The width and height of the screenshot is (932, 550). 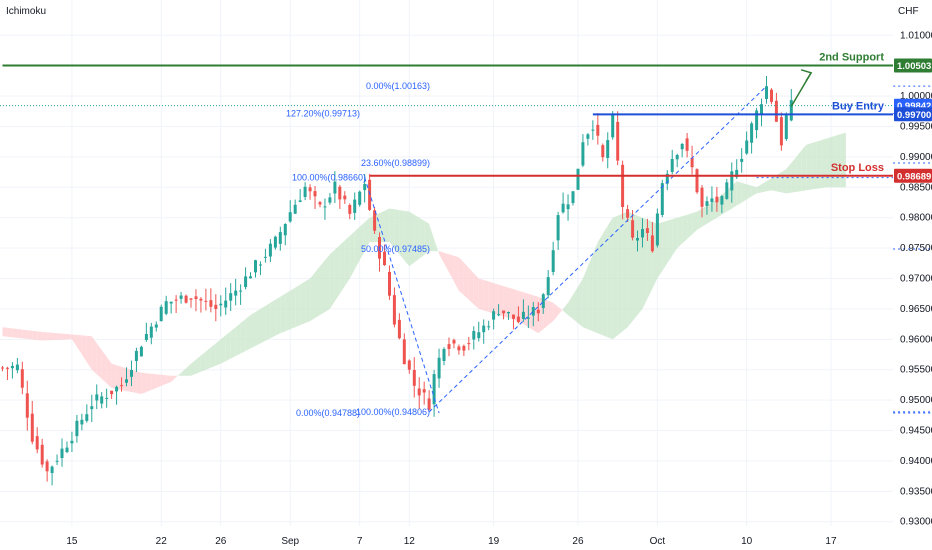 What do you see at coordinates (914, 176) in the screenshot?
I see `price-tag-label: 0.98689` at bounding box center [914, 176].